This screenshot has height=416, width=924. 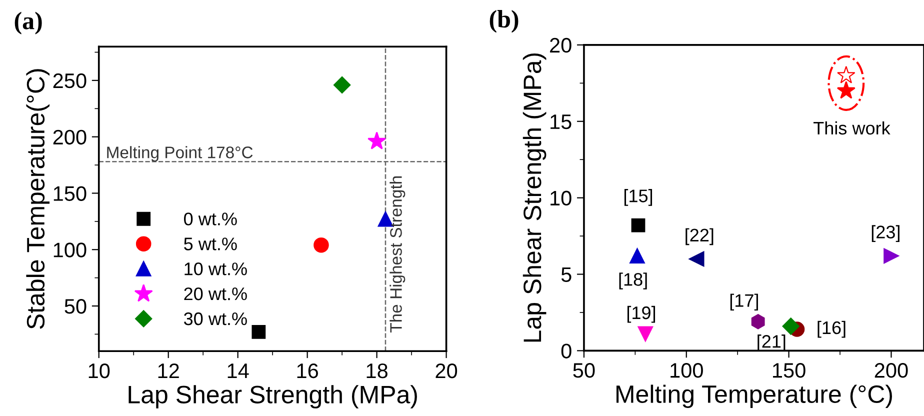 What do you see at coordinates (638, 197) in the screenshot?
I see `annotation: [15]` at bounding box center [638, 197].